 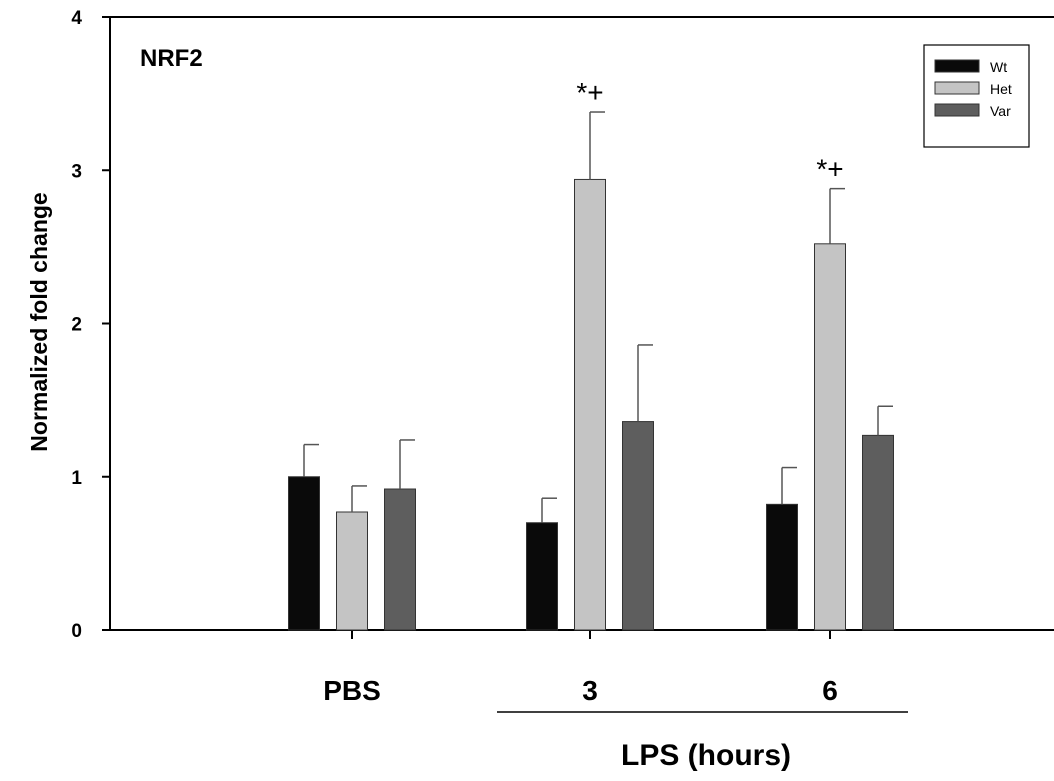 I want to click on y-tick-label: 0, so click(x=76, y=631).